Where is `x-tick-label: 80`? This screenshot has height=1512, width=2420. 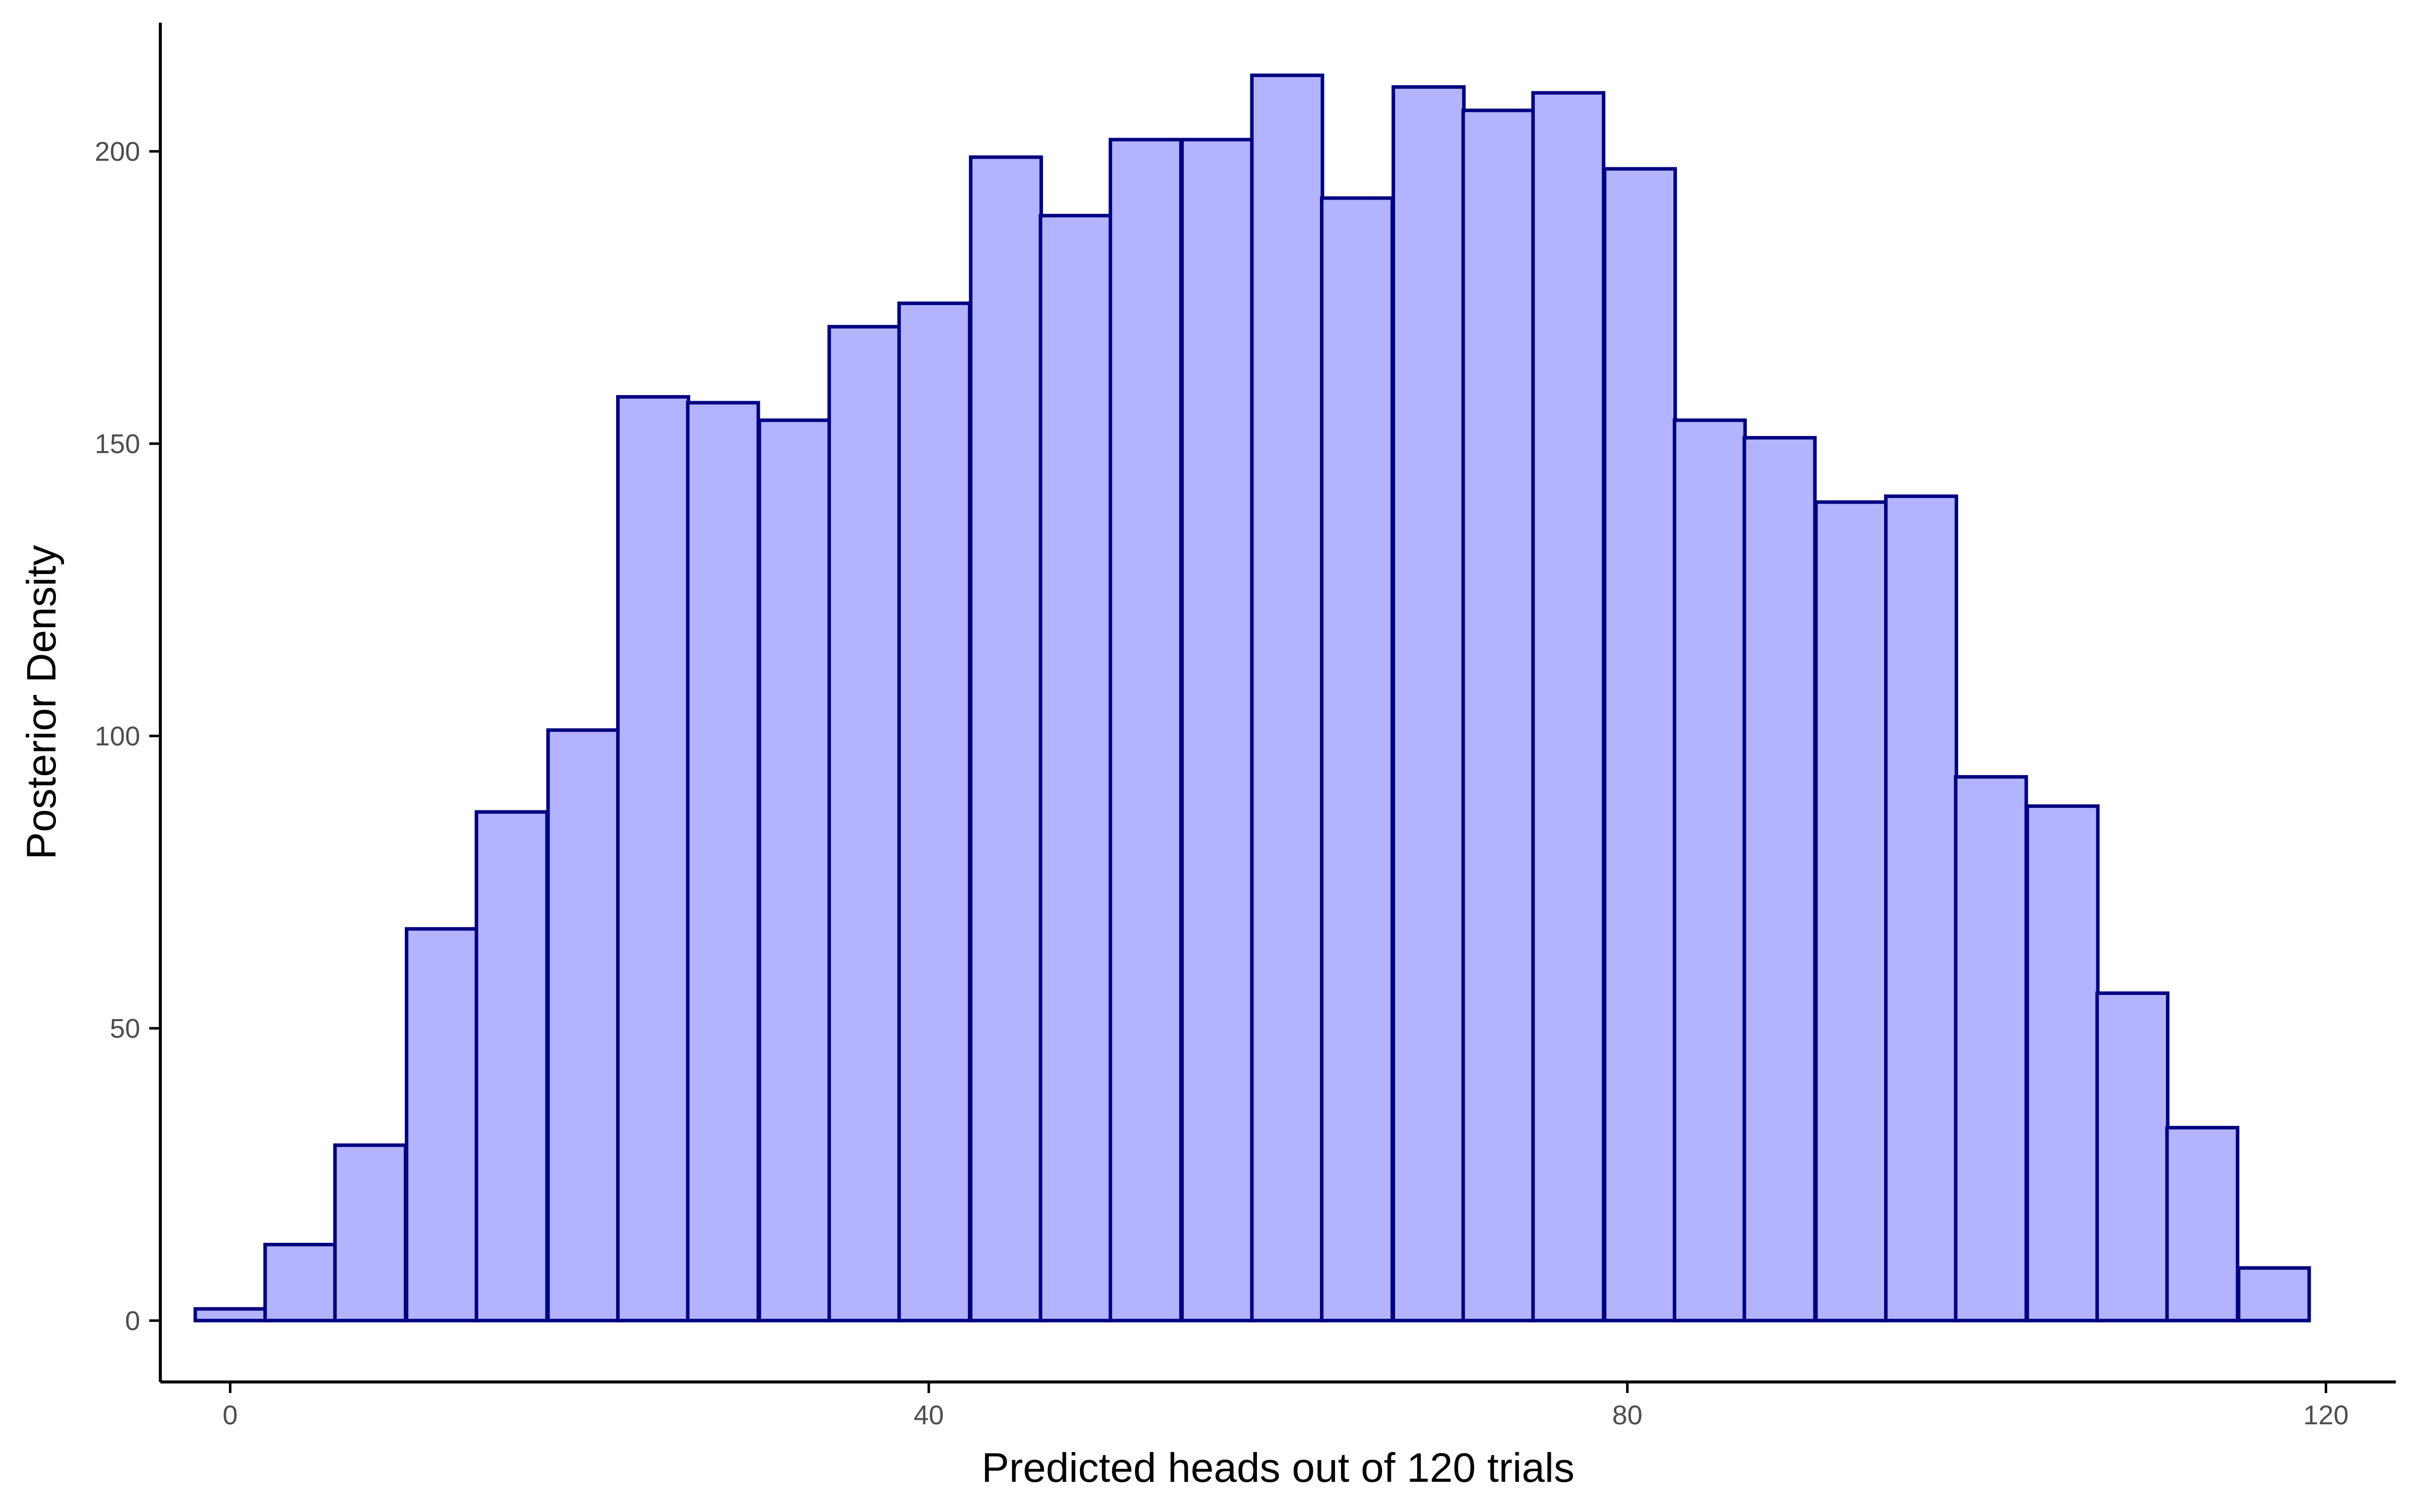
x-tick-label: 80 is located at coordinates (1627, 1415).